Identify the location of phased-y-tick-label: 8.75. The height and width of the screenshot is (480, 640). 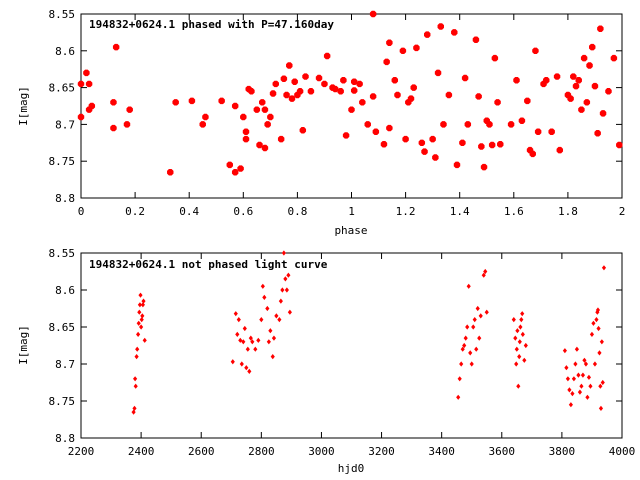
(62, 161).